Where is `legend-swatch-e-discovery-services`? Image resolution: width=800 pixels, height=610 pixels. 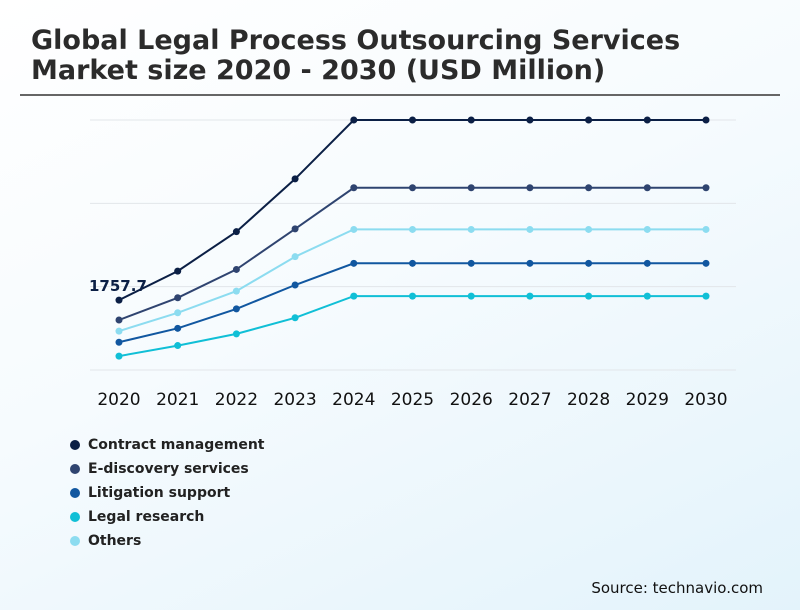 legend-swatch-e-discovery-services is located at coordinates (75, 469).